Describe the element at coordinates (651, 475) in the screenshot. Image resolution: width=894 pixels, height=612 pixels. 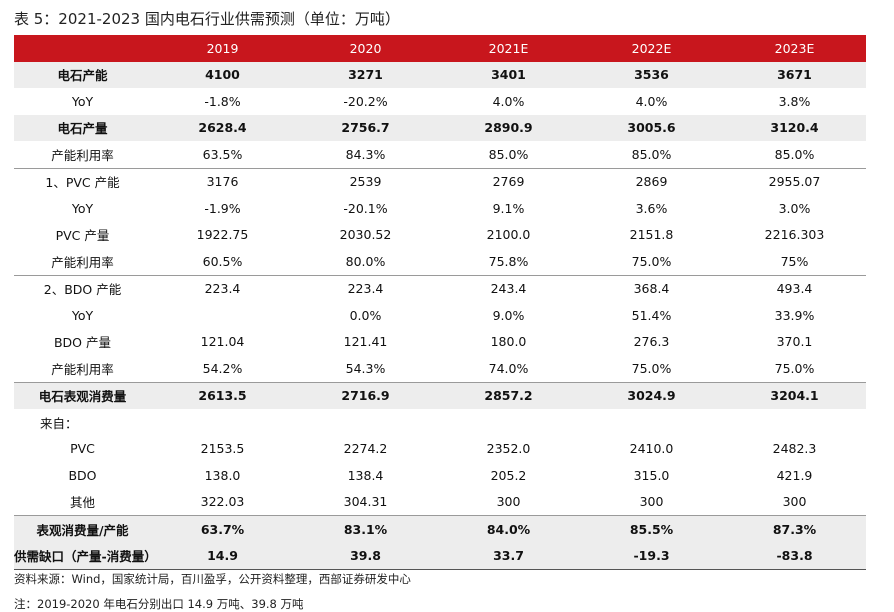
I see `value-cell: 315.0` at that location.